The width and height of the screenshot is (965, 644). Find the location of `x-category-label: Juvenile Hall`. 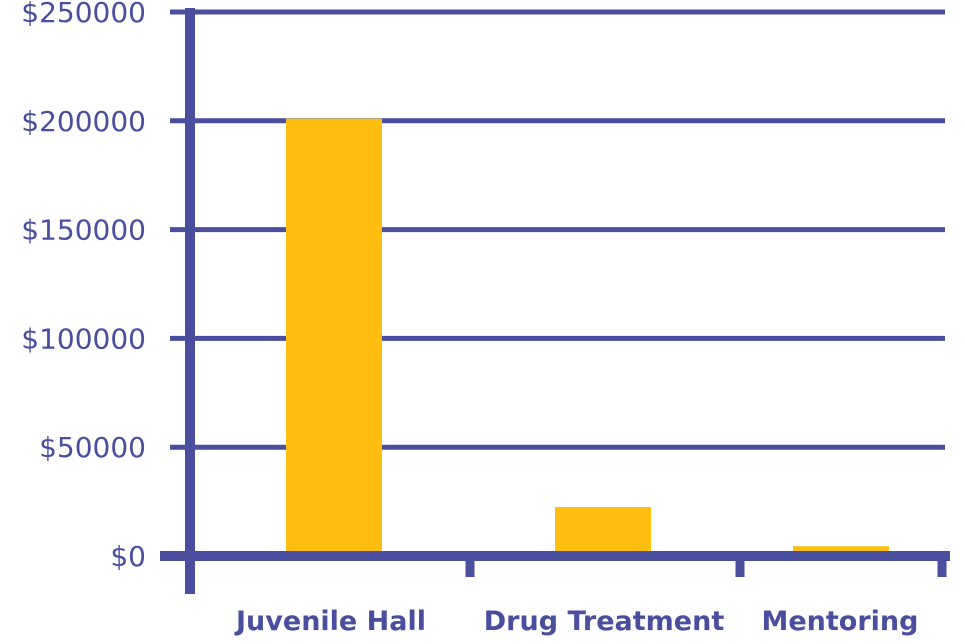

x-category-label: Juvenile Hall is located at coordinates (330, 621).